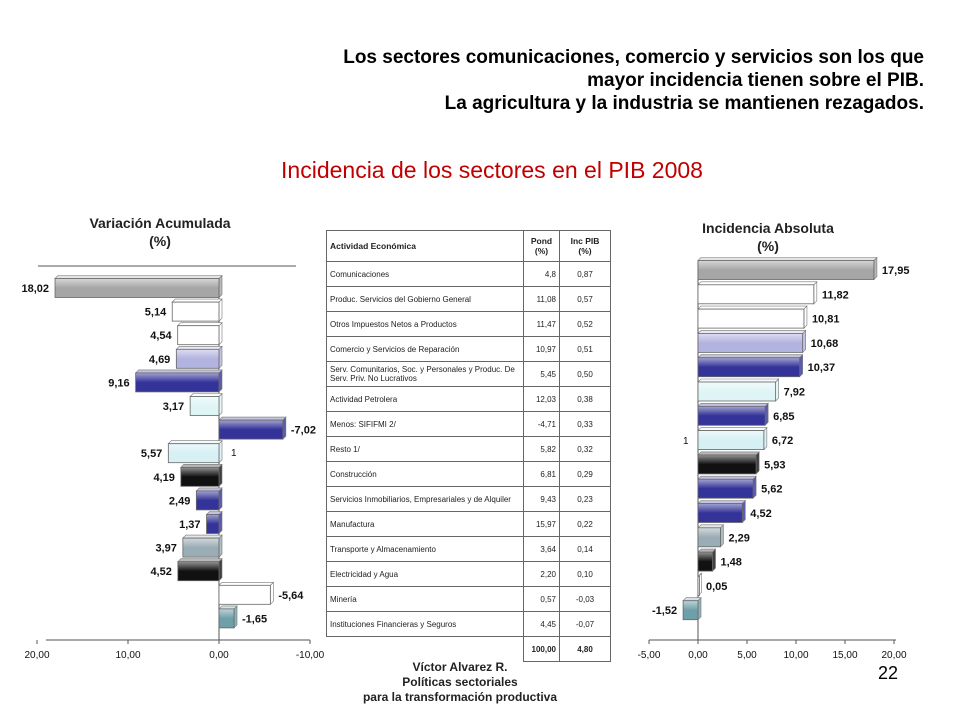  What do you see at coordinates (541, 549) in the screenshot?
I see `table-cell-weight: 3,64` at bounding box center [541, 549].